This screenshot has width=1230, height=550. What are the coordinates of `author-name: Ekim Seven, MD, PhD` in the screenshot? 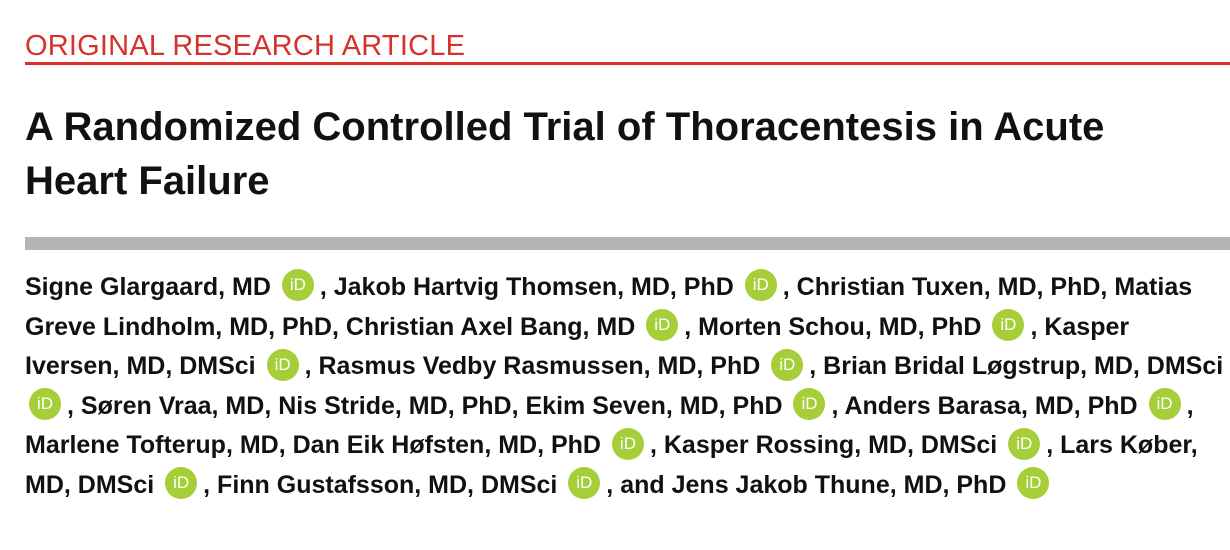 It's located at (654, 405).